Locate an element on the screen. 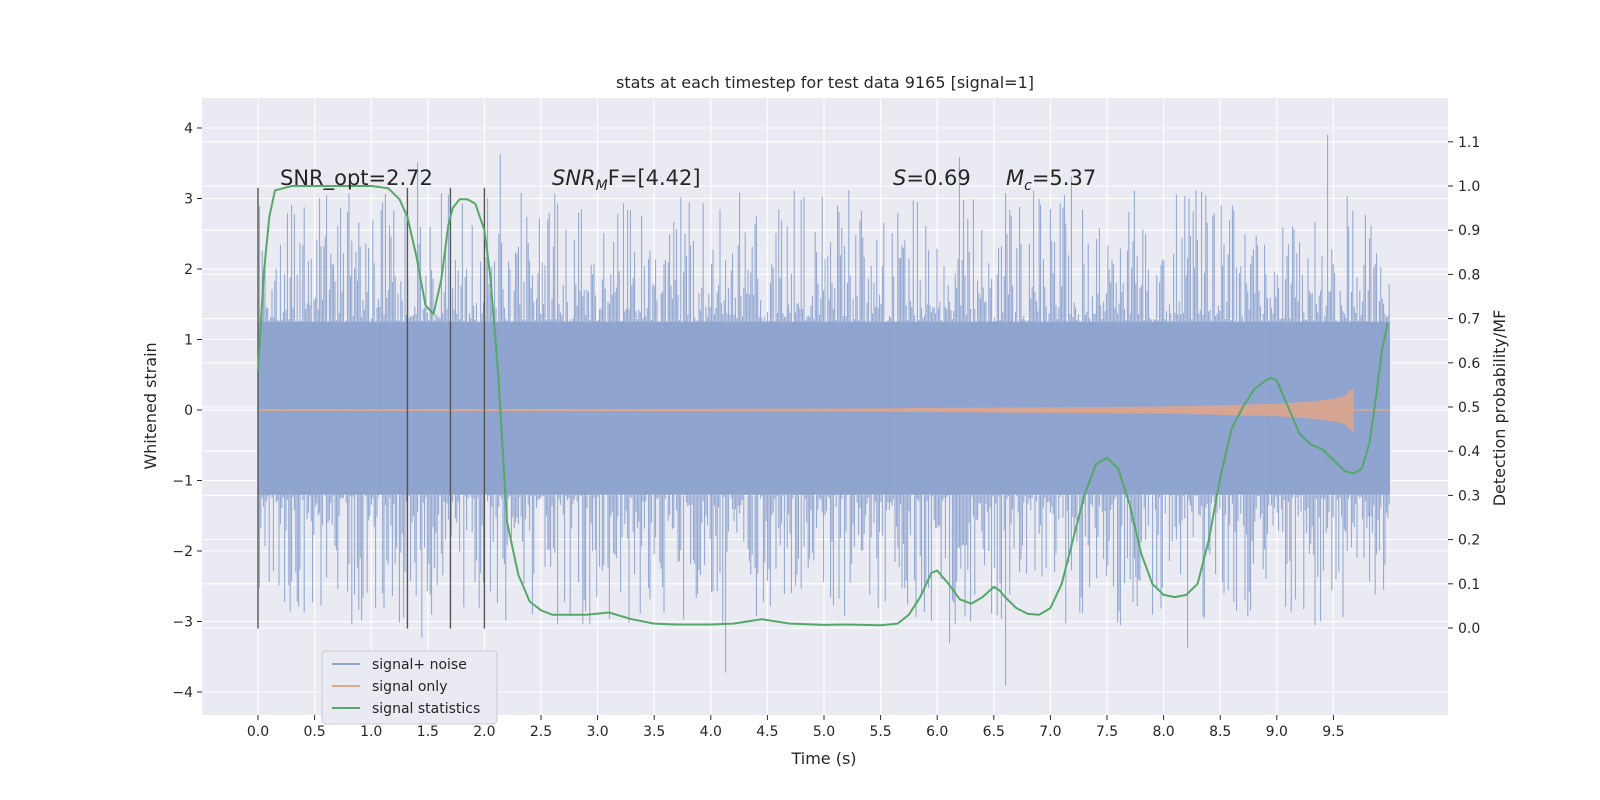 The height and width of the screenshot is (800, 1600). snr-mf-rest: F=[4.42] is located at coordinates (654, 178).